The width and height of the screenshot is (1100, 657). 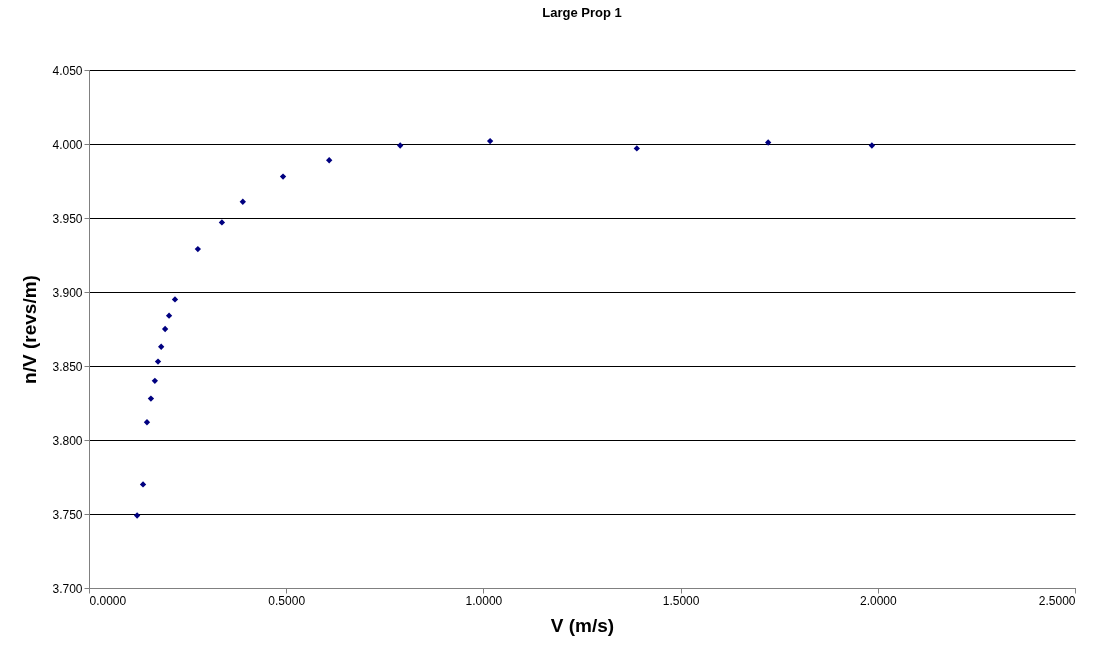 What do you see at coordinates (30, 329) in the screenshot?
I see `y-axis-title: n/V (revs/m)` at bounding box center [30, 329].